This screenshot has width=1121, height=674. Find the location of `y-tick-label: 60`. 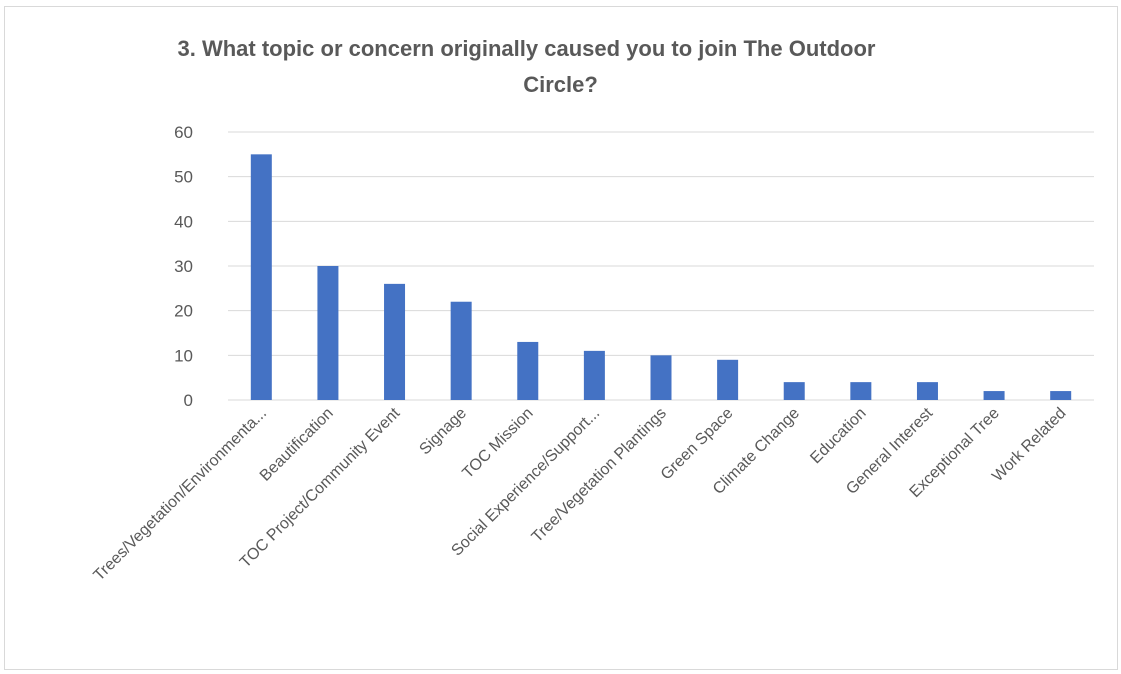

y-tick-label: 60 is located at coordinates (183, 132).